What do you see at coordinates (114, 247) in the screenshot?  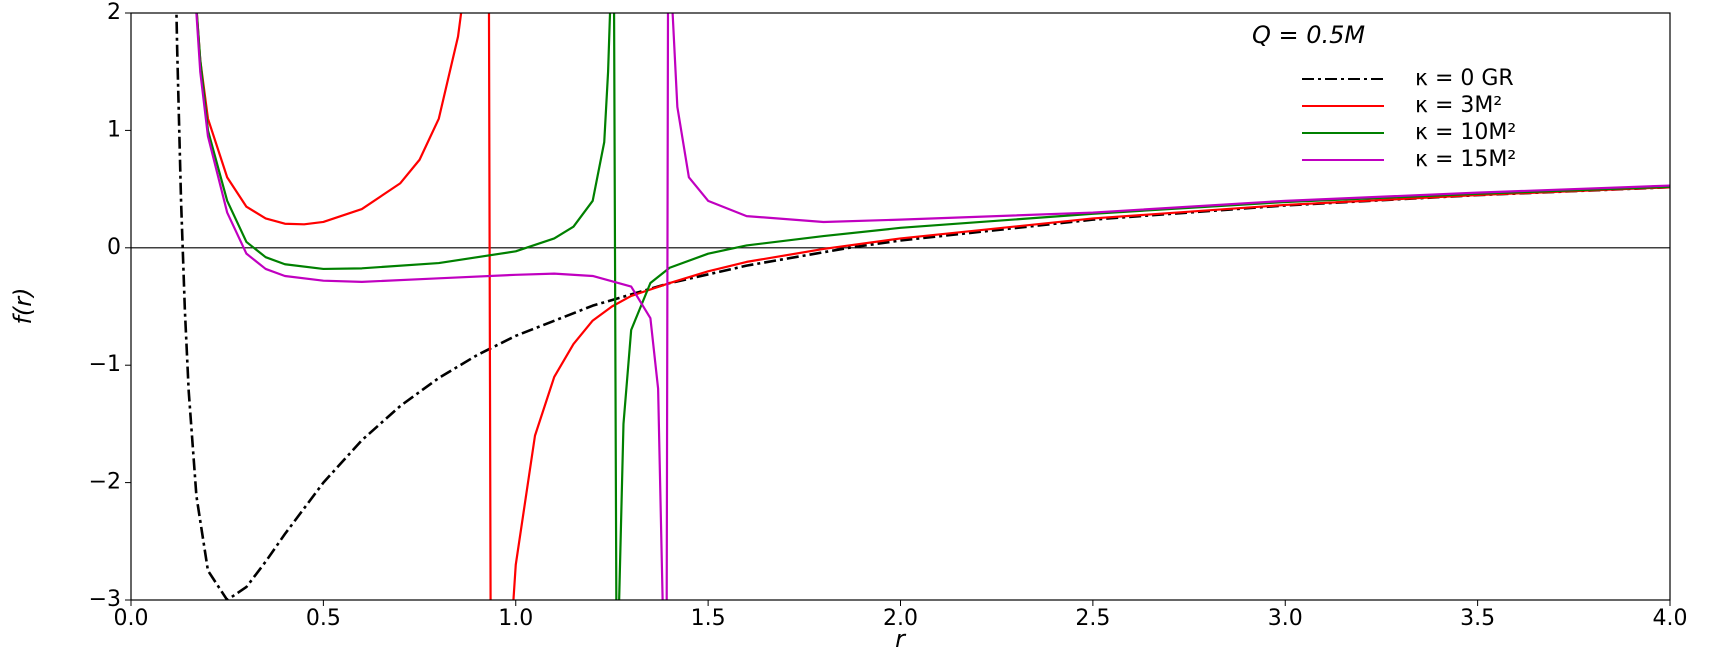 I see `y-tick-label: 0` at bounding box center [114, 247].